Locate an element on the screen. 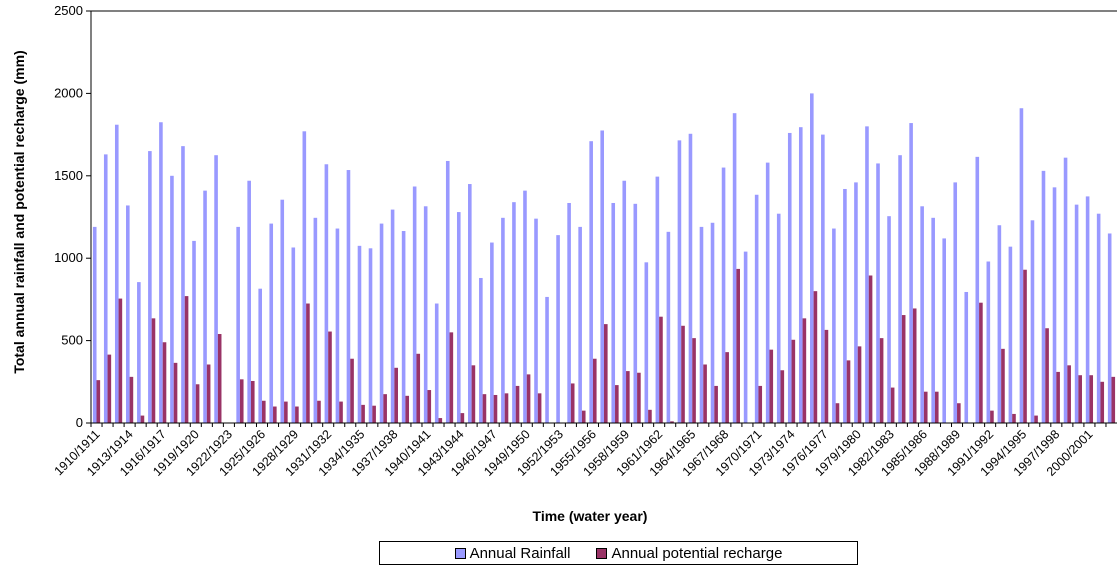 The width and height of the screenshot is (1117, 569). y-tick-label: 0 is located at coordinates (79, 422).